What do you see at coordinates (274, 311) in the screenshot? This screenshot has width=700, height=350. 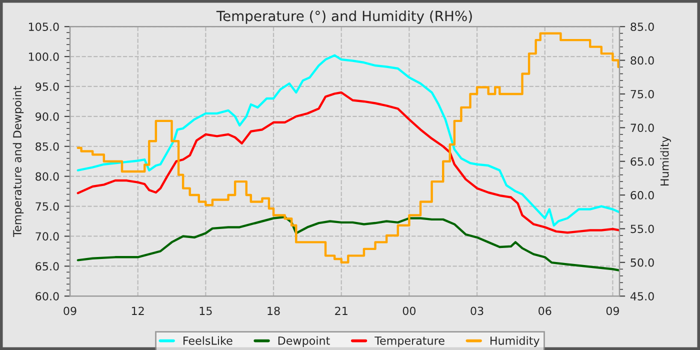 I see `x-tick-label: 18` at bounding box center [274, 311].